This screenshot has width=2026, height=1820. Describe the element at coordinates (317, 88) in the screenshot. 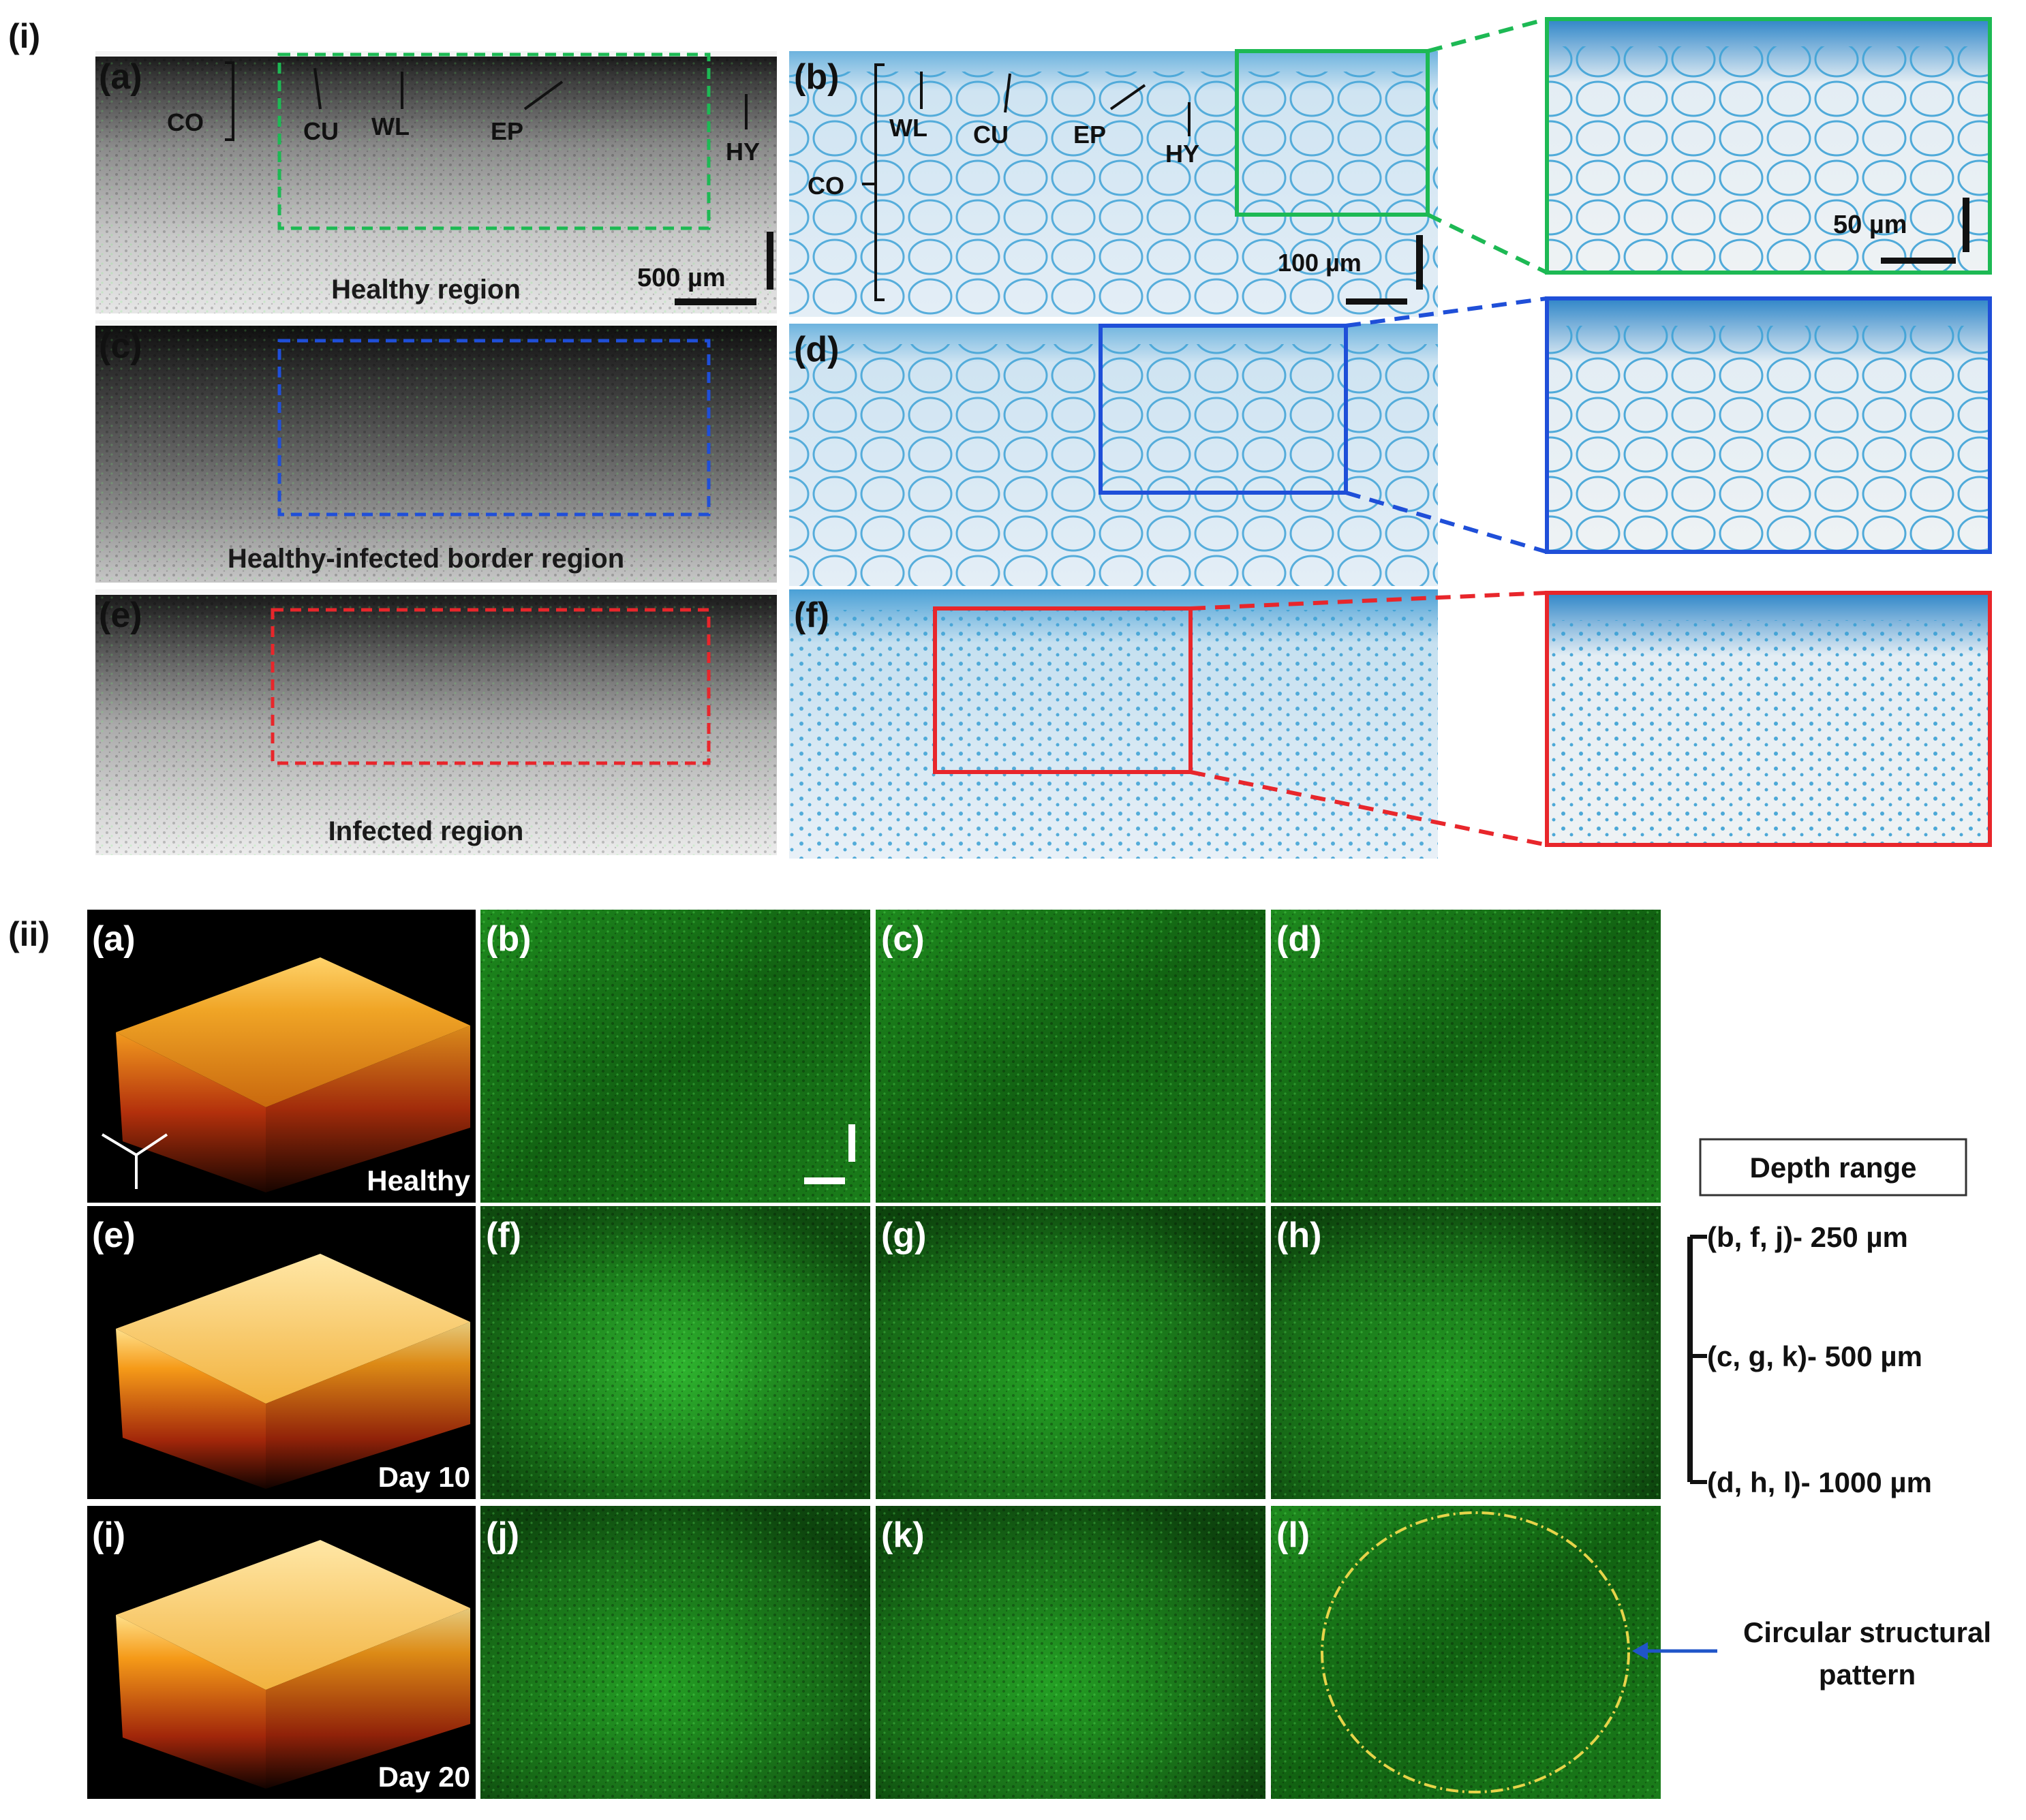

I see `cu-pointer` at that location.